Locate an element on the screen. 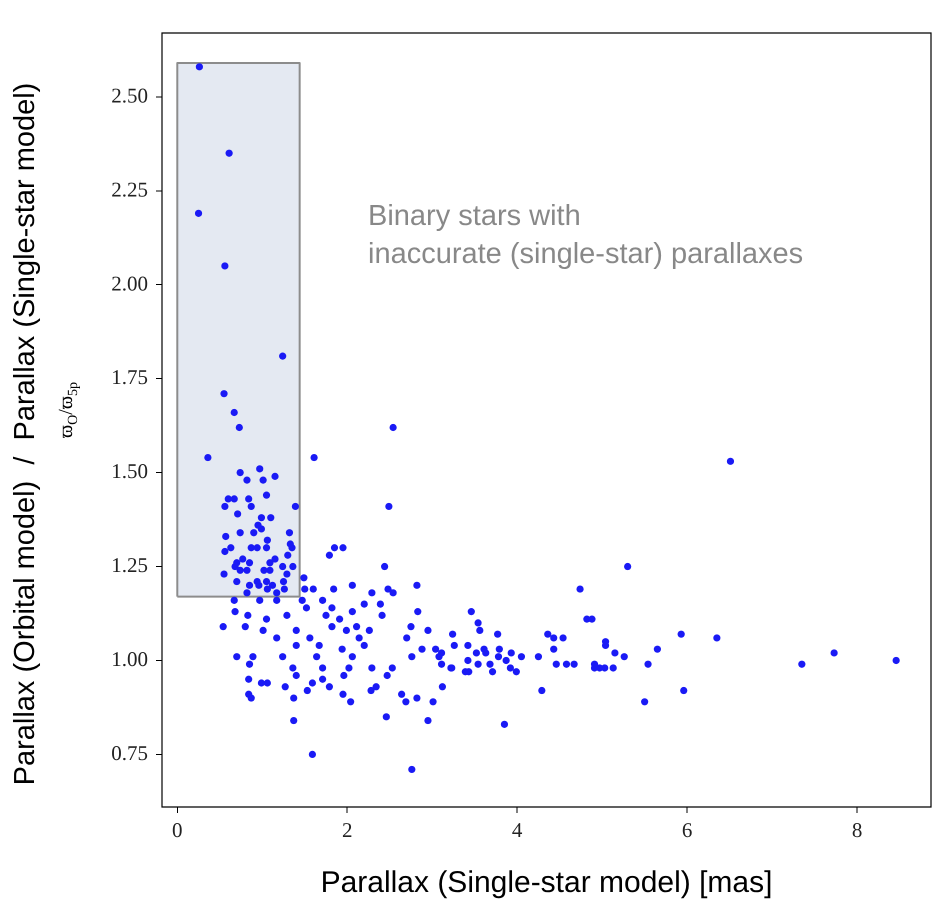  y-tick-label: 1.75 is located at coordinates (129, 377).